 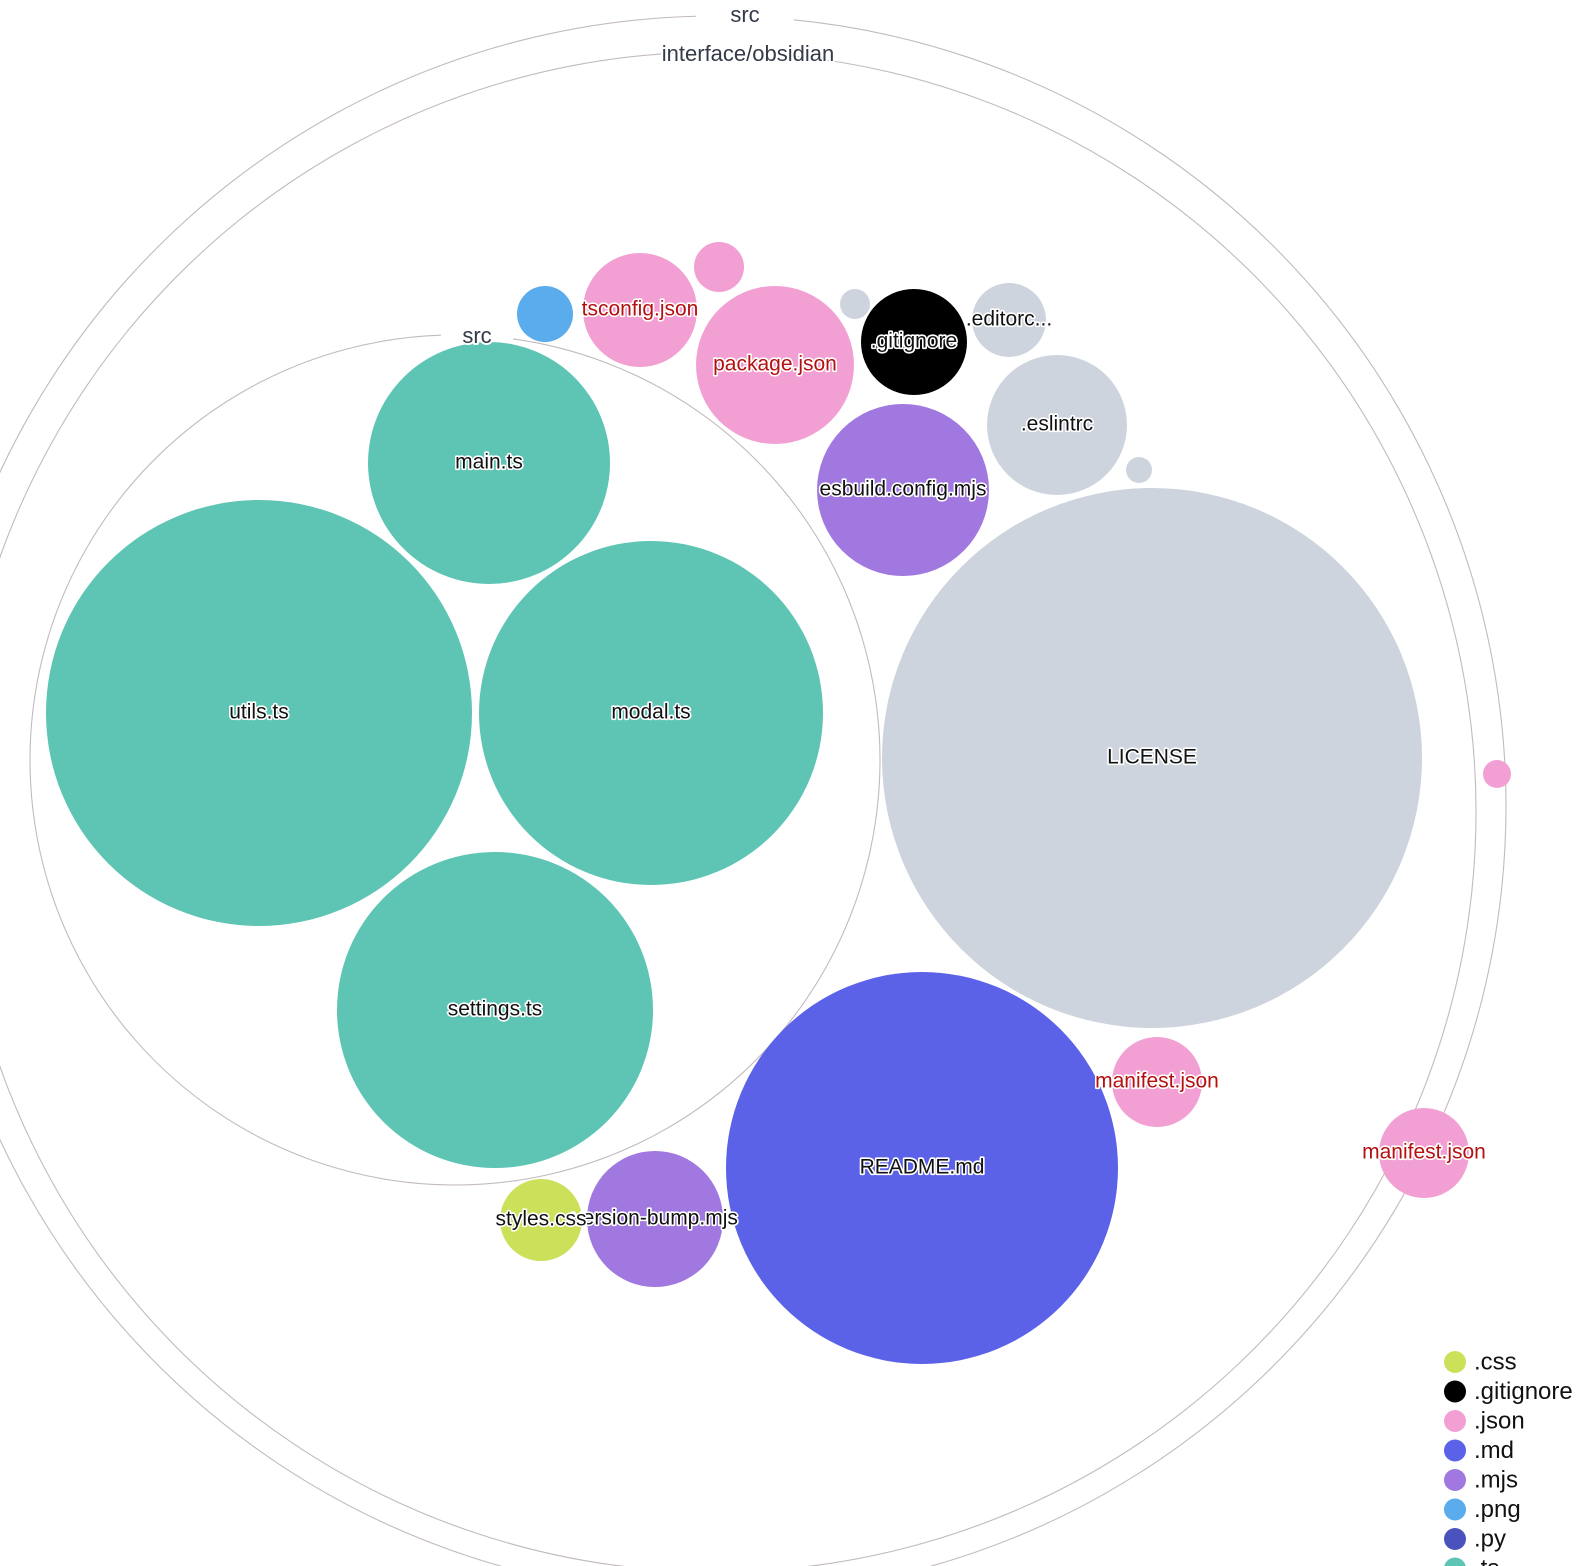 I want to click on bubble-label-main-ts: main.ts, so click(x=489, y=462).